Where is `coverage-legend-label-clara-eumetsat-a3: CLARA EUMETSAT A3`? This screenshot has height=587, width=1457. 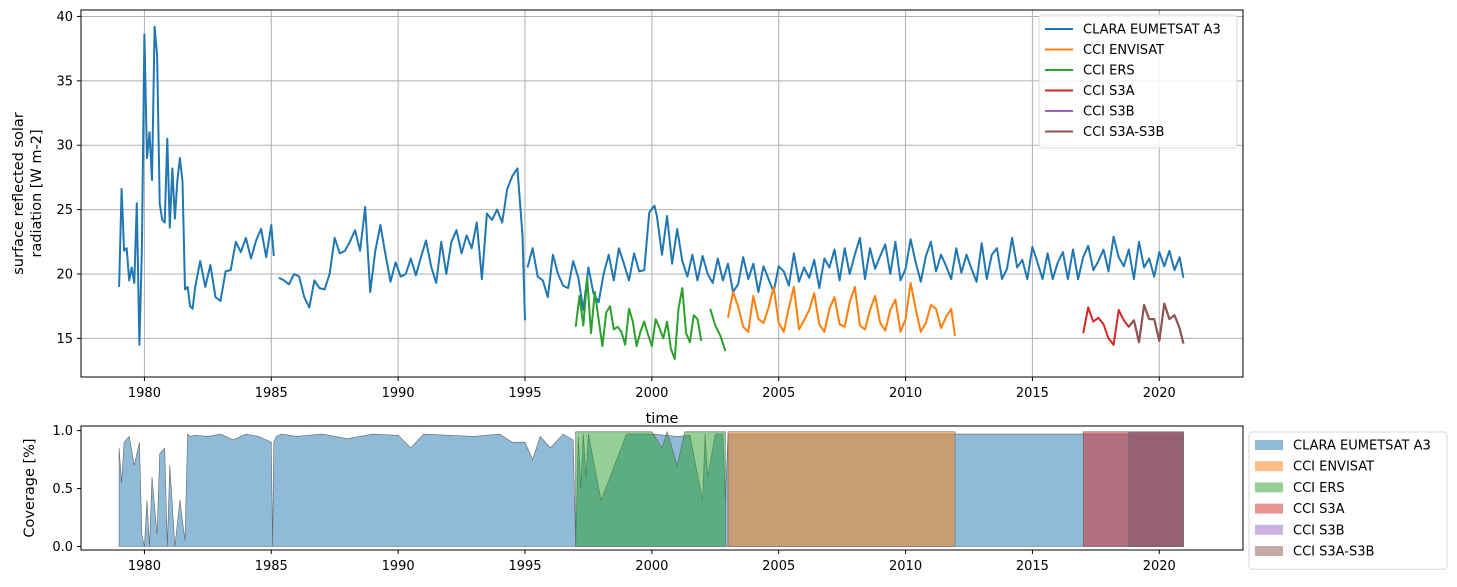 coverage-legend-label-clara-eumetsat-a3: CLARA EUMETSAT A3 is located at coordinates (1362, 446).